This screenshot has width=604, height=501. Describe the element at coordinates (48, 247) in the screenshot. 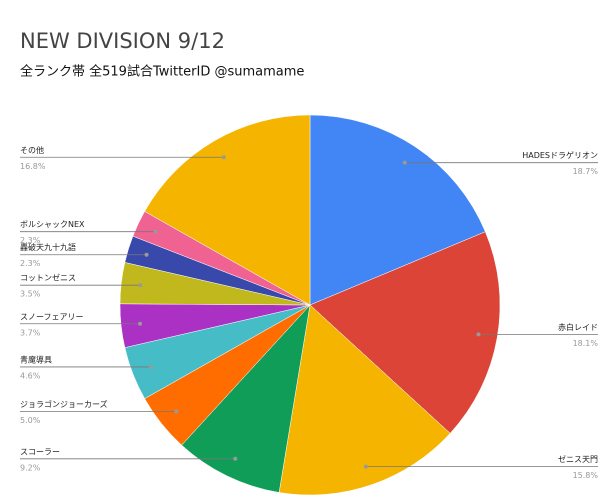

I see `slice-label: 轟破天九十九語` at that location.